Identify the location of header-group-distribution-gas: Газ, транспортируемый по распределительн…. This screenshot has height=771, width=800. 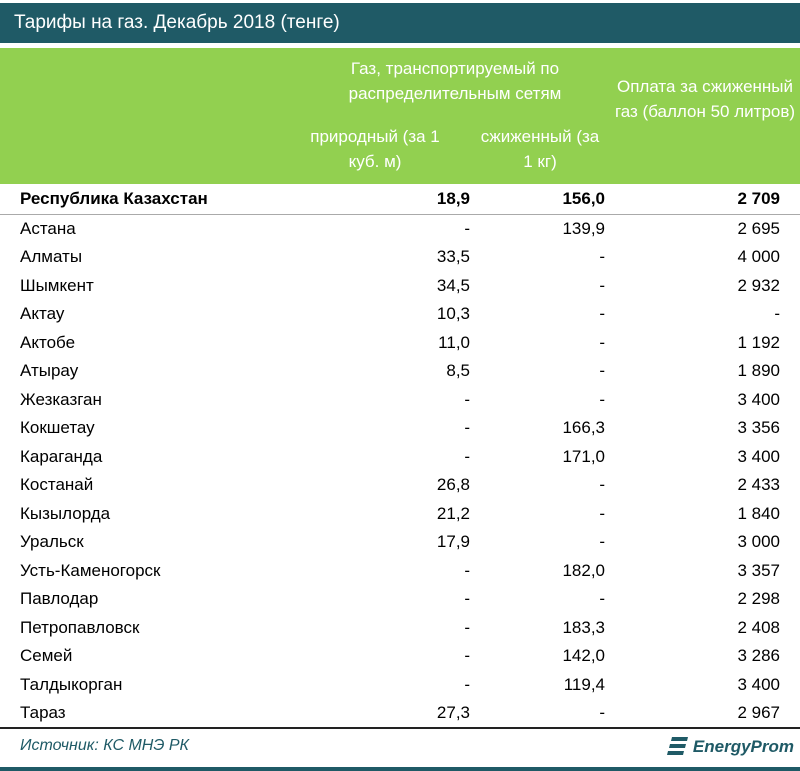
(455, 81).